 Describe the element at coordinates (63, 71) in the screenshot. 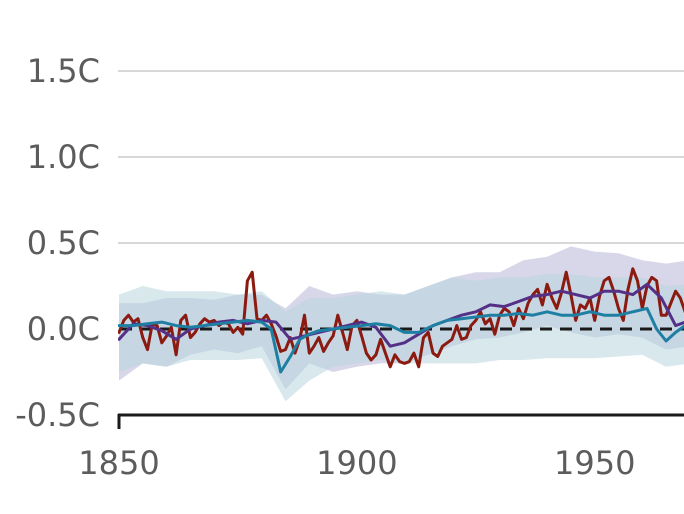

I see `y-tick-label: 1.5C` at that location.